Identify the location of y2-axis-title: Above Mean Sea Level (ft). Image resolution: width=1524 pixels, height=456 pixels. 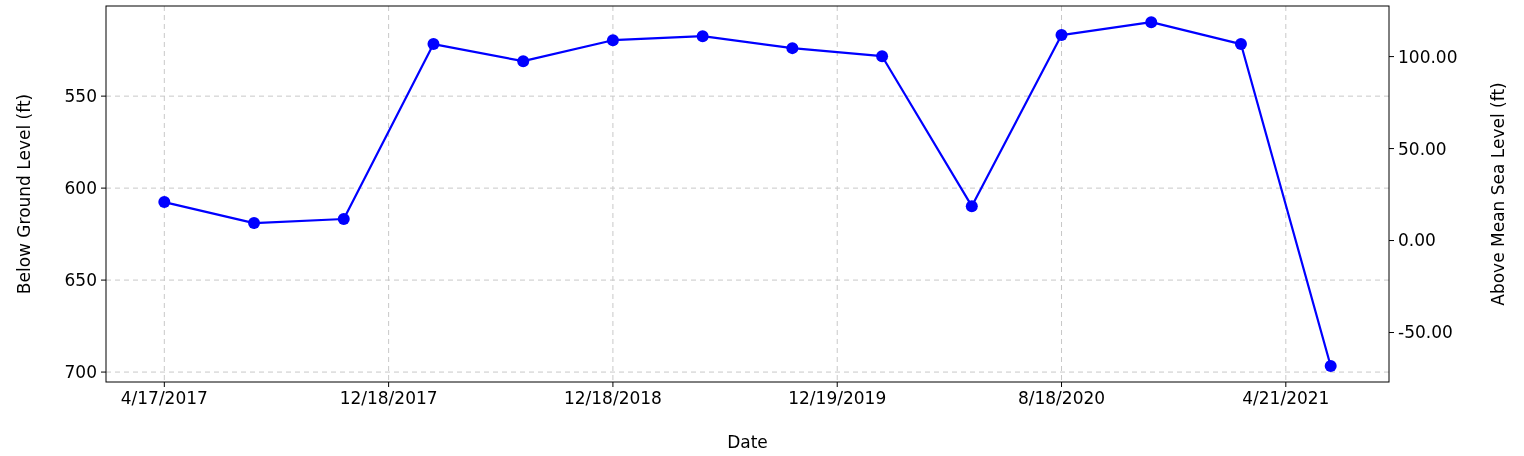
(1498, 194).